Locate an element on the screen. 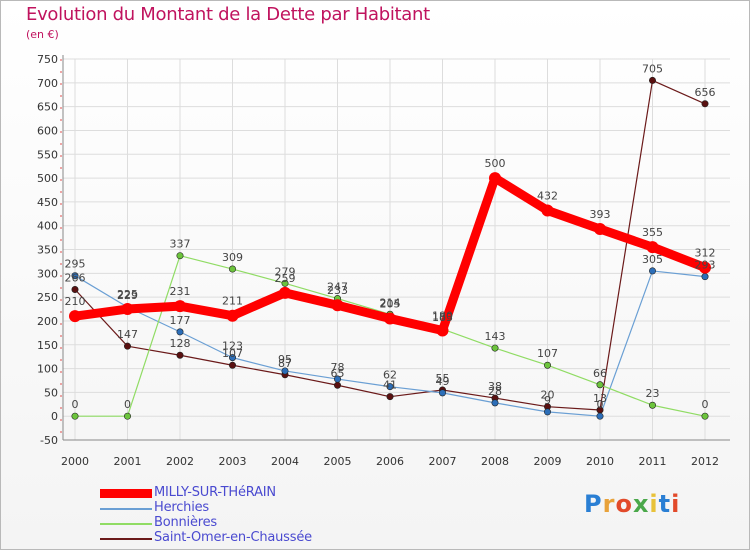 The width and height of the screenshot is (750, 550). data-label: 295 is located at coordinates (75, 264).